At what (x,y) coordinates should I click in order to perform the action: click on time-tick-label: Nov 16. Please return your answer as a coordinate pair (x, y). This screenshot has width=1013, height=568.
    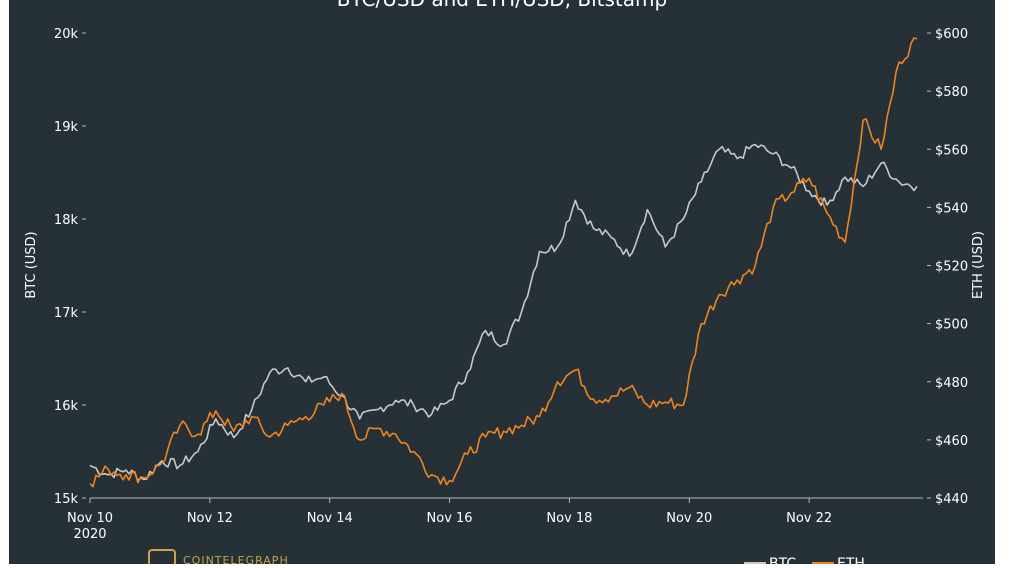
    Looking at the image, I should click on (450, 518).